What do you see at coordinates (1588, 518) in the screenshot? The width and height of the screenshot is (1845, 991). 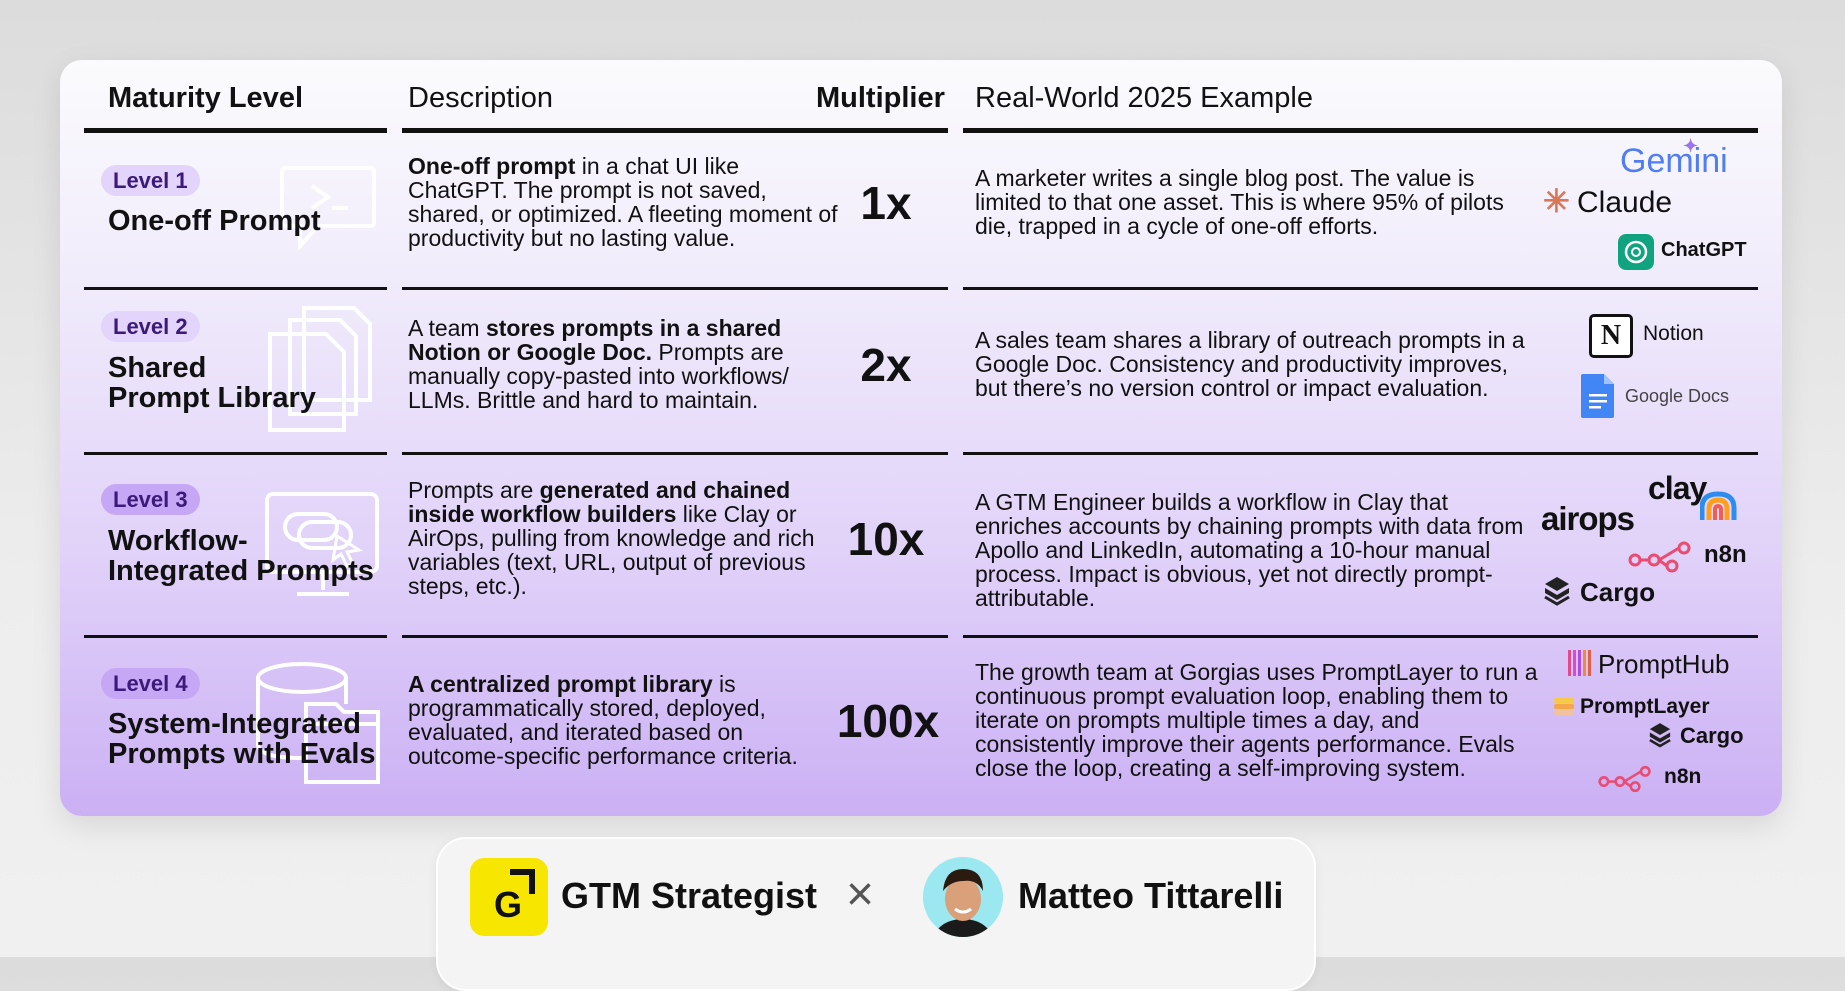 I see `airops-logo: airops` at bounding box center [1588, 518].